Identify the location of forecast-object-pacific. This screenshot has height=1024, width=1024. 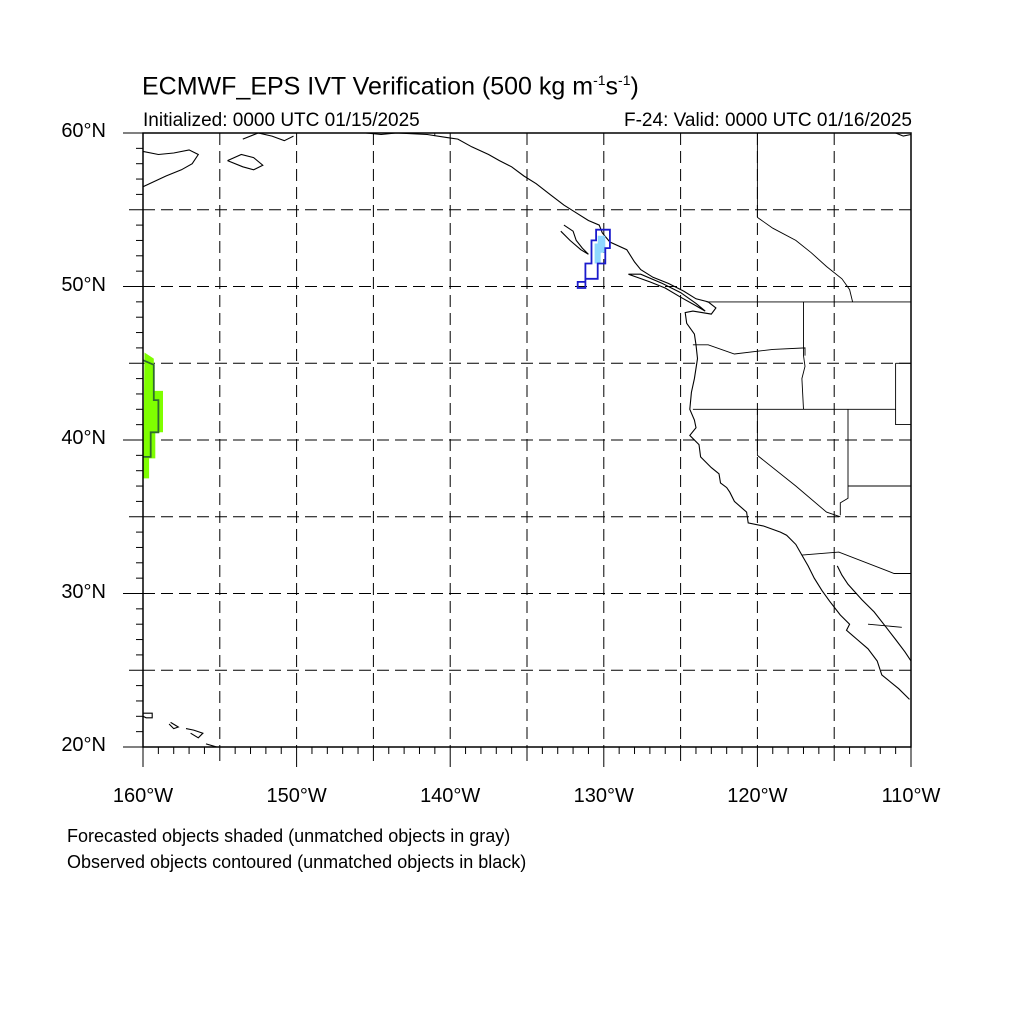
(153, 415).